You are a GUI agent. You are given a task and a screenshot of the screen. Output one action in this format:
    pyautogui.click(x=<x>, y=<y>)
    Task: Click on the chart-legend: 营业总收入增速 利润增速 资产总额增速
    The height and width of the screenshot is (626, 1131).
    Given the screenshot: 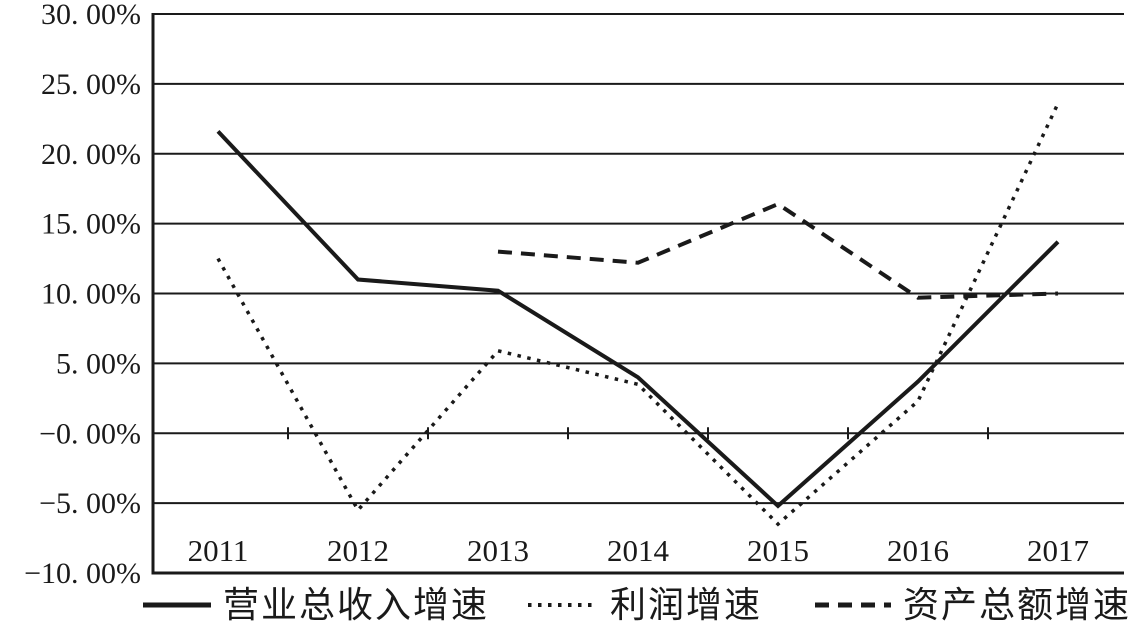 What is the action you would take?
    pyautogui.click(x=565, y=604)
    